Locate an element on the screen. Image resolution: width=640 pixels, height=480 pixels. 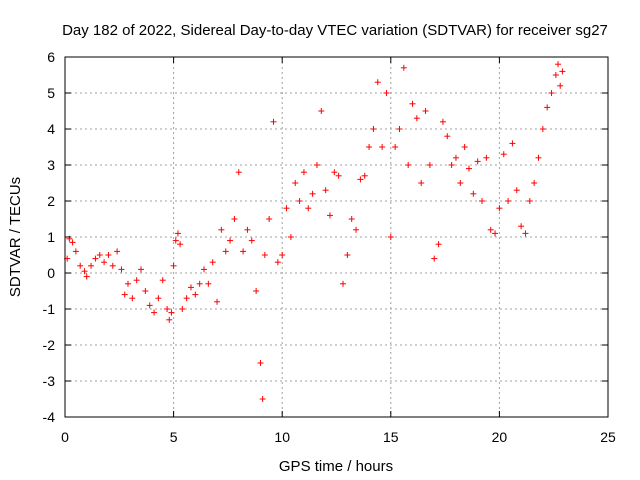
y-tick-label: -3 is located at coordinates (49, 381).